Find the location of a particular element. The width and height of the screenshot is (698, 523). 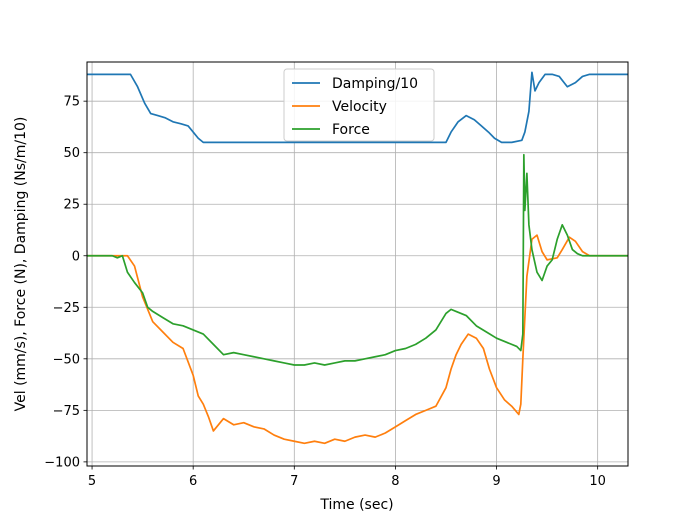

legend: Damping/10 Velocity Force is located at coordinates (359, 105).